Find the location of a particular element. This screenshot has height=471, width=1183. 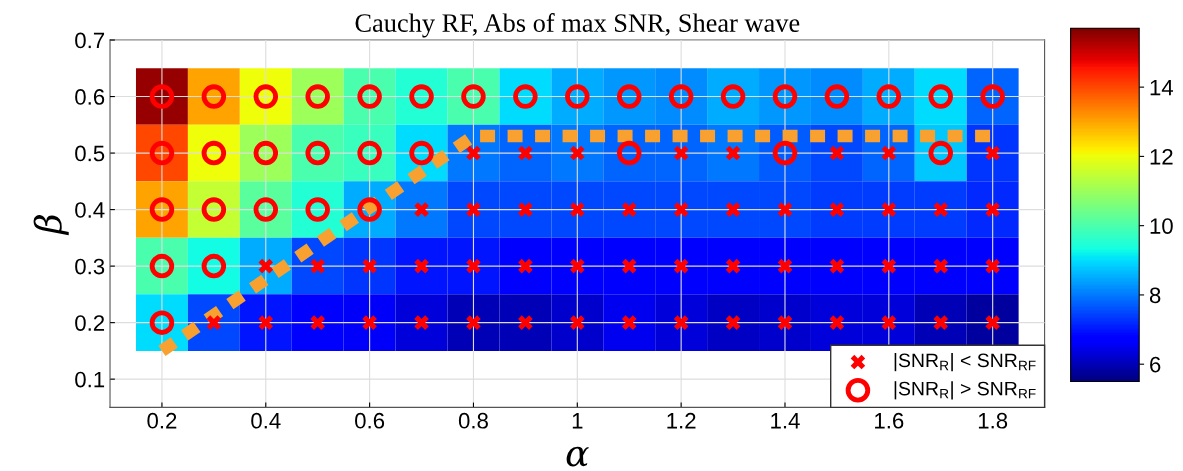

color-bar-label: 12 is located at coordinates (1161, 156).